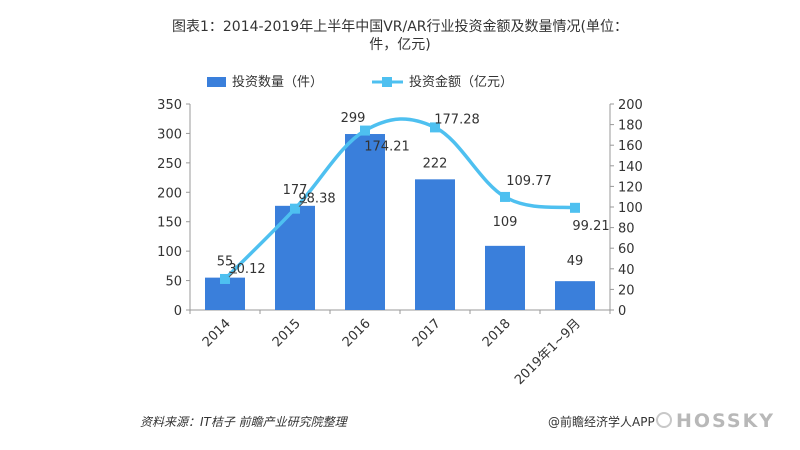  Describe the element at coordinates (664, 420) in the screenshot. I see `logo-icon` at that location.